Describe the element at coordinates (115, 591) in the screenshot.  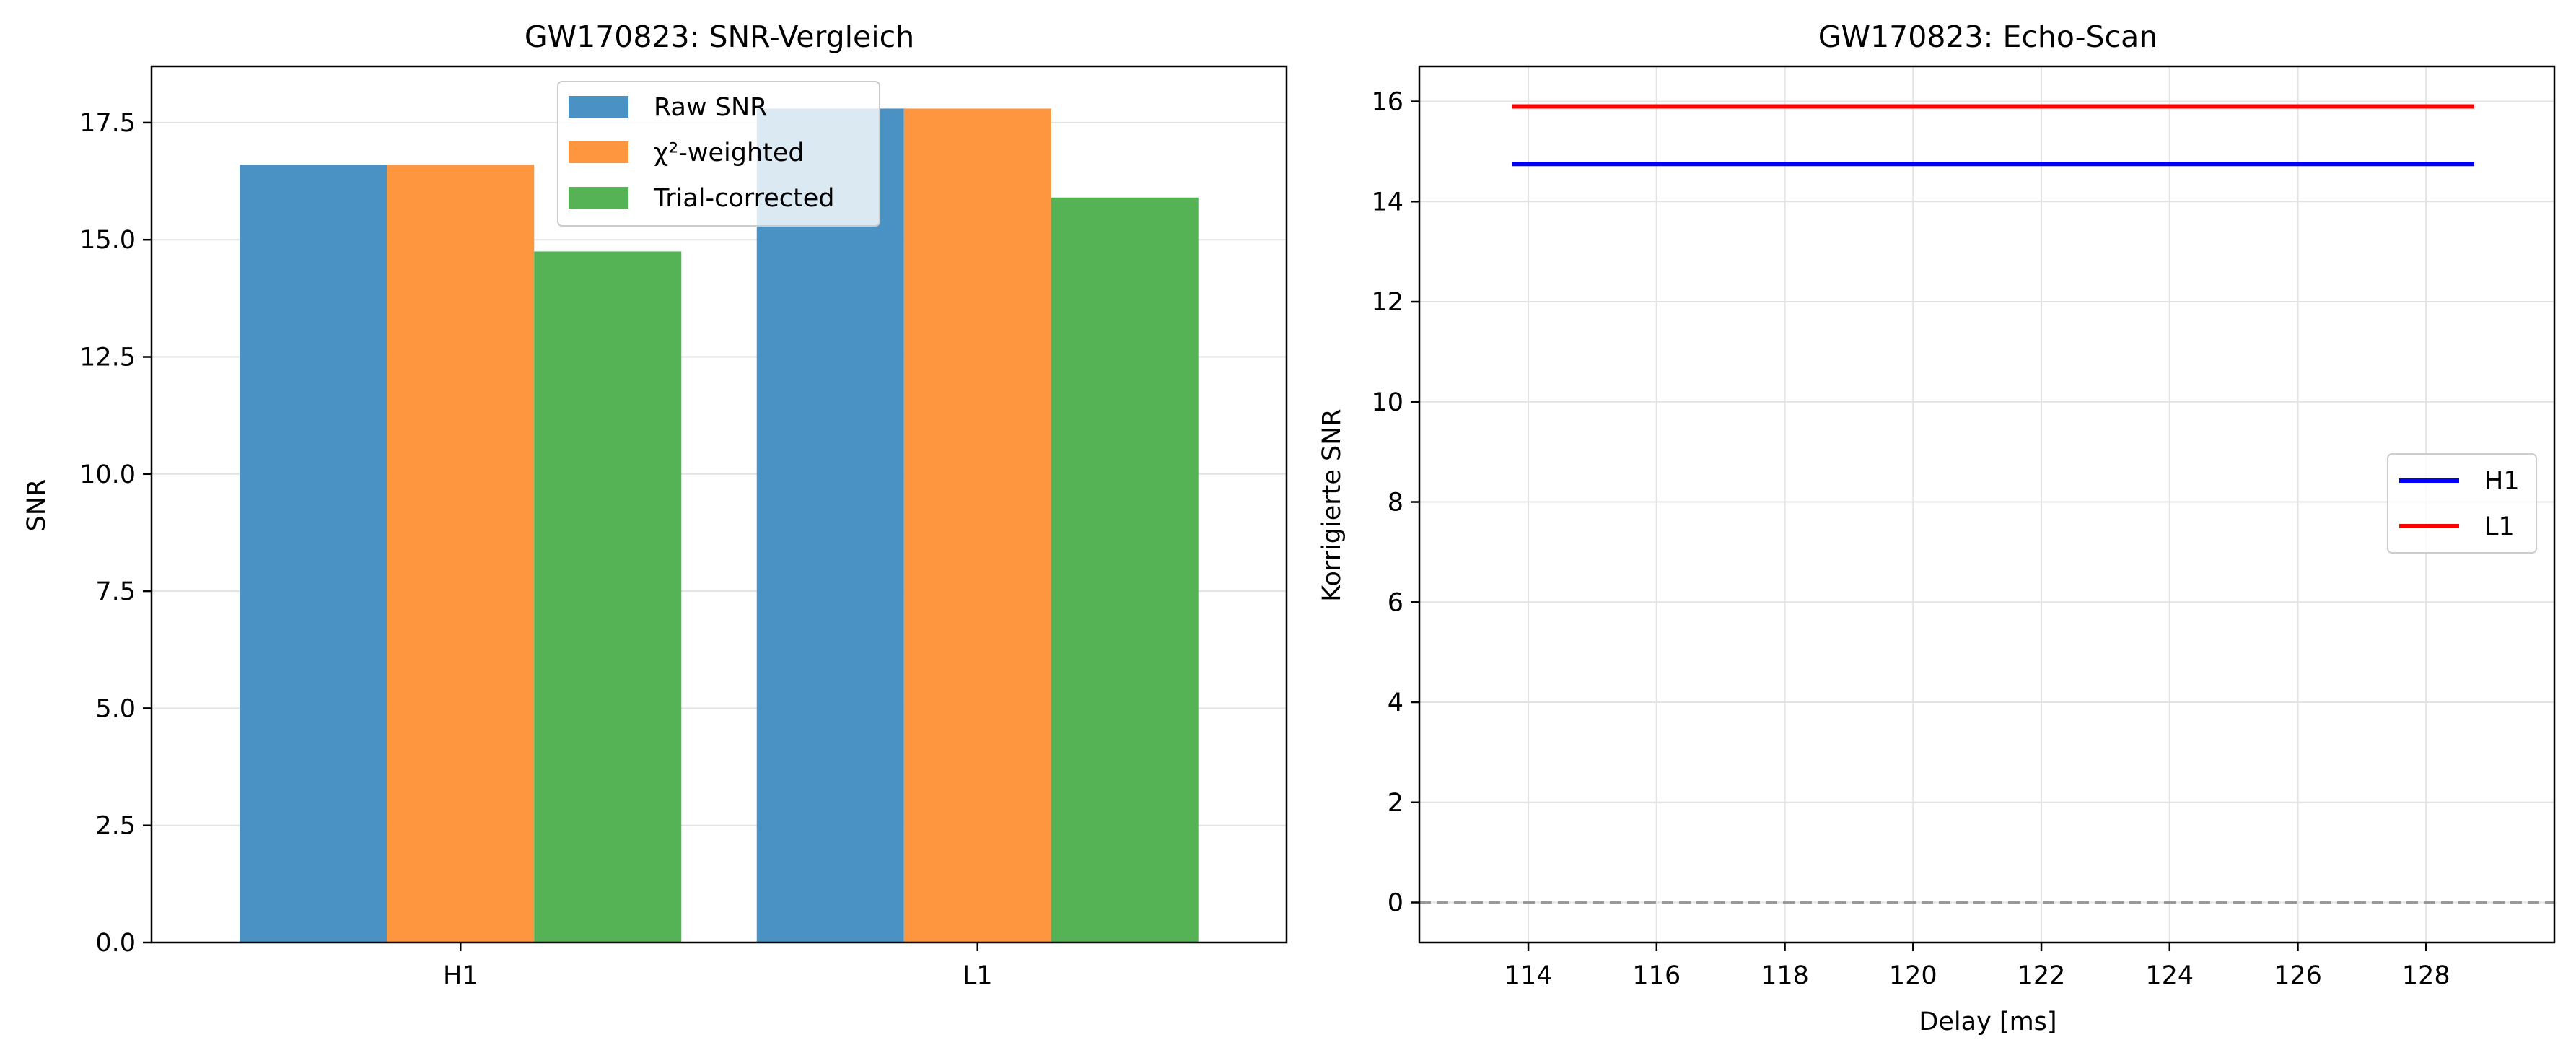
I see `bar-chart-y-tick-label: 7.5` at that location.